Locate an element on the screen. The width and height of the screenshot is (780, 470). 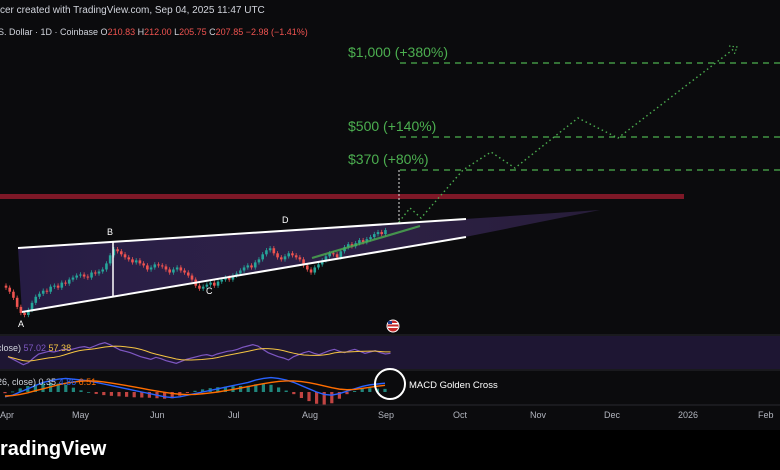
macd-value3: 6.51 is located at coordinates (88, 382).